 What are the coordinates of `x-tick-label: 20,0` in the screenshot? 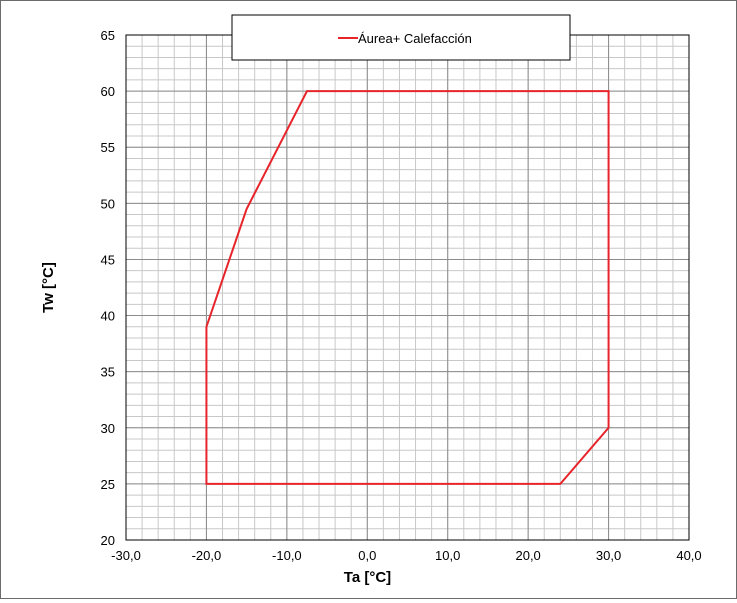 It's located at (527, 555).